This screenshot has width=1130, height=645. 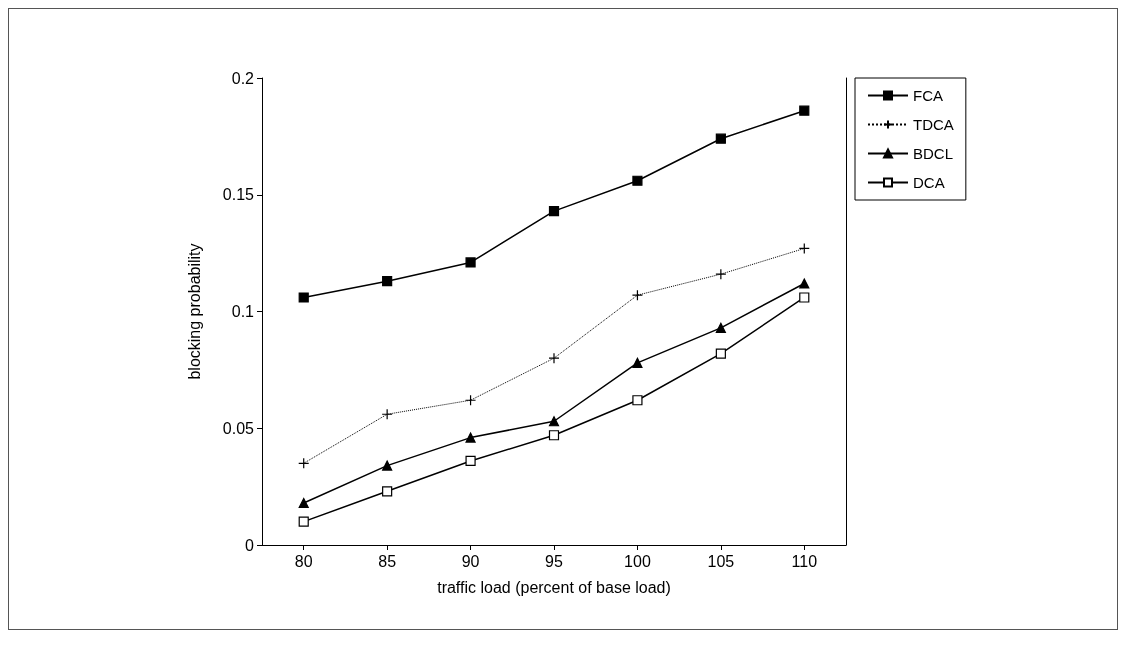 What do you see at coordinates (933, 153) in the screenshot?
I see `legend-label: BDCL` at bounding box center [933, 153].